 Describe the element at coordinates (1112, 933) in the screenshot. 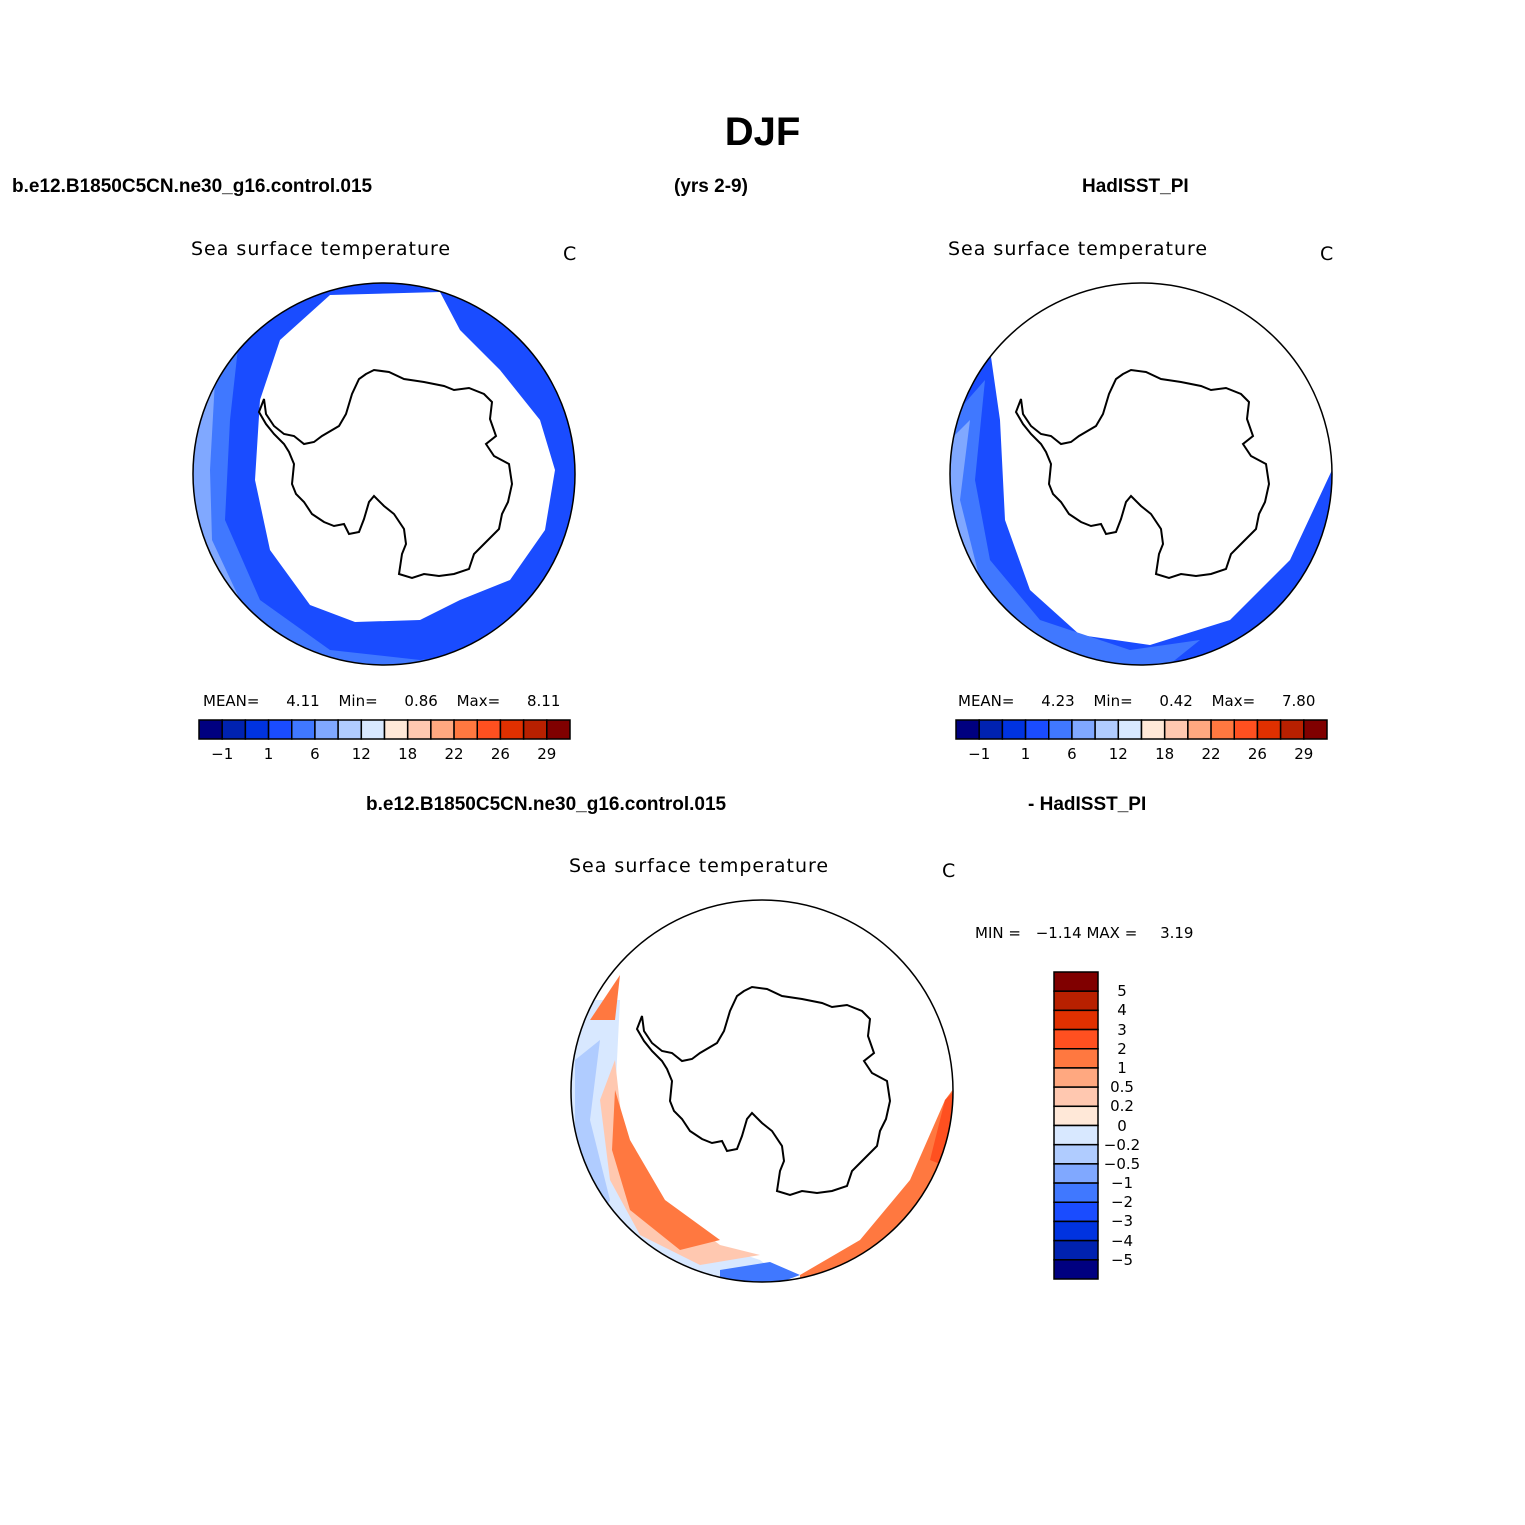

I see `max-label: MAX =` at that location.